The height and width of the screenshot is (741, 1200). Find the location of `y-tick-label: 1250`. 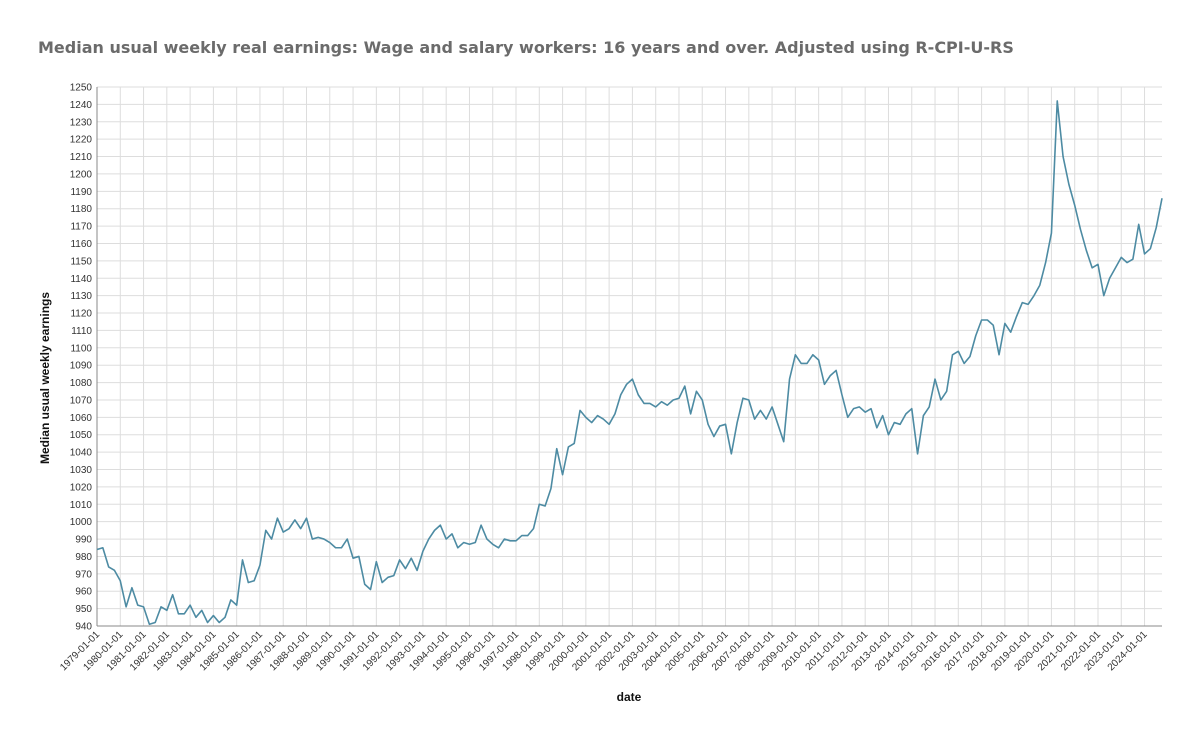

y-tick-label: 1250 is located at coordinates (81, 88).